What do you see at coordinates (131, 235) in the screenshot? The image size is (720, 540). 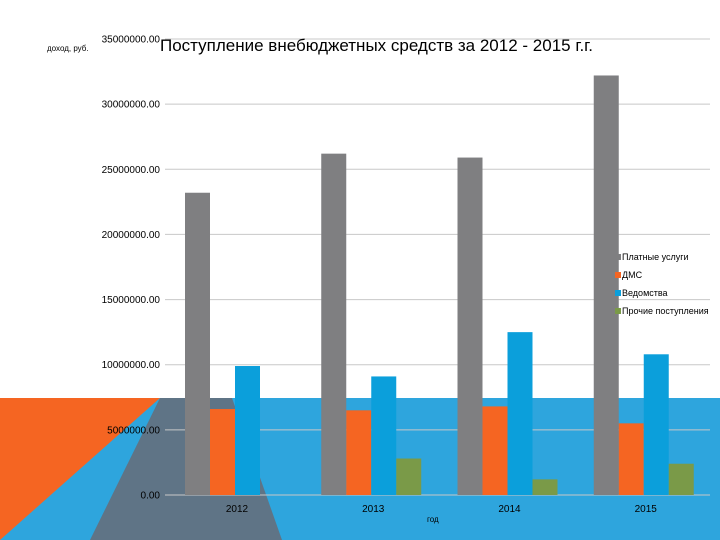 I see `y-tick-label: 20000000.00` at bounding box center [131, 235].